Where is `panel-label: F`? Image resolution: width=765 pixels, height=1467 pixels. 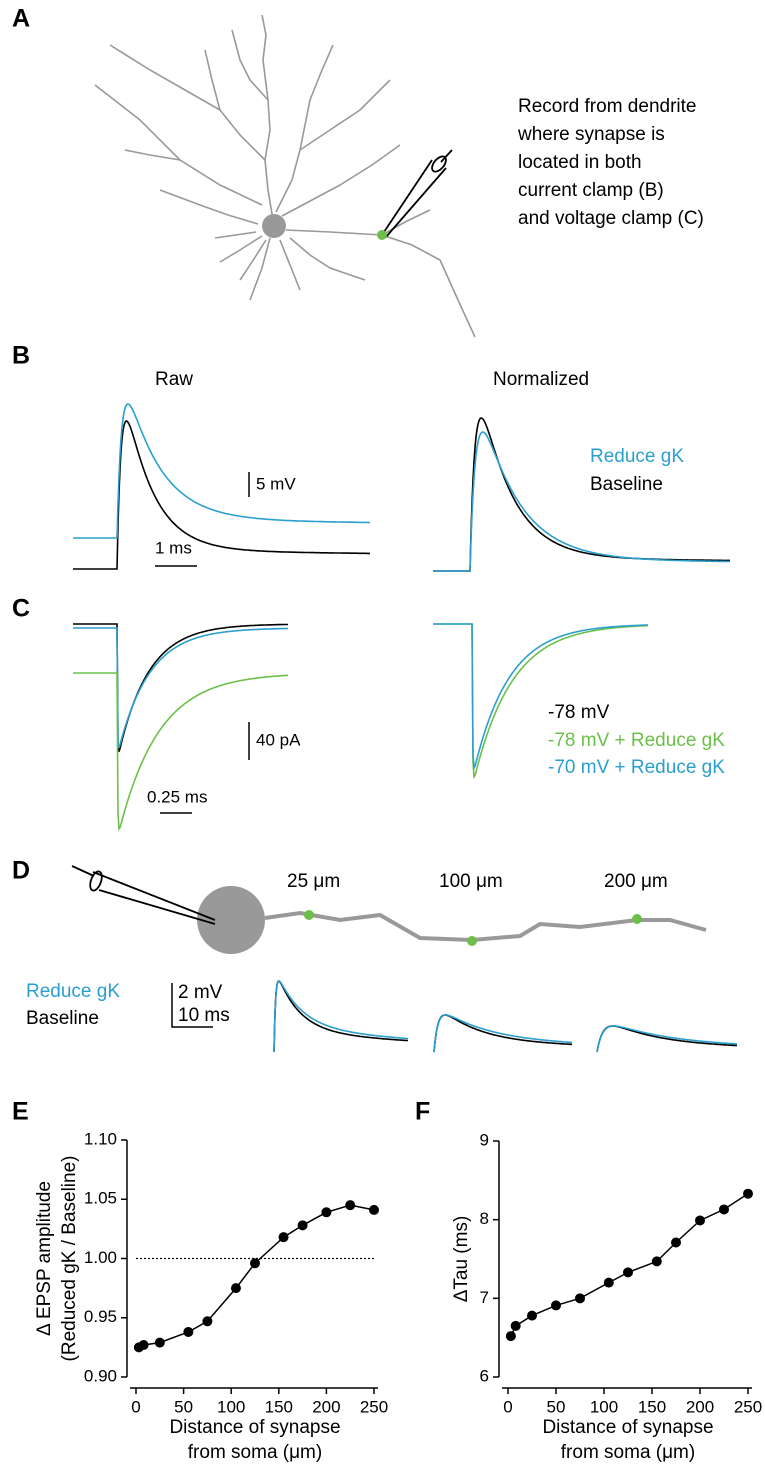 panel-label: F is located at coordinates (422, 1112).